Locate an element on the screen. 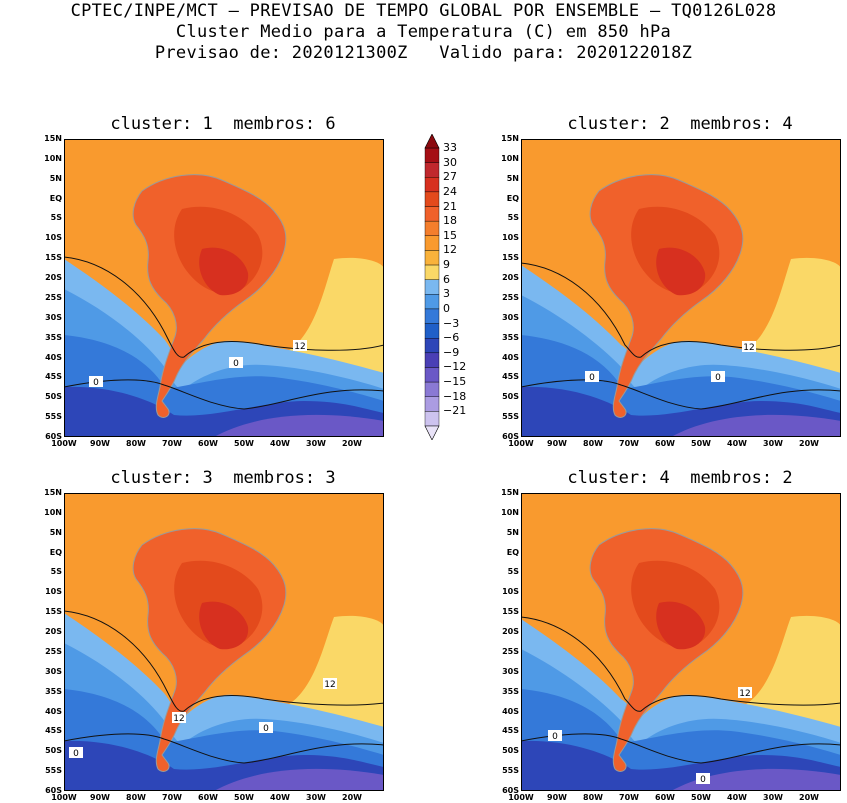  panel-title-1: cluster: 1 membros: 6 is located at coordinates (223, 124).